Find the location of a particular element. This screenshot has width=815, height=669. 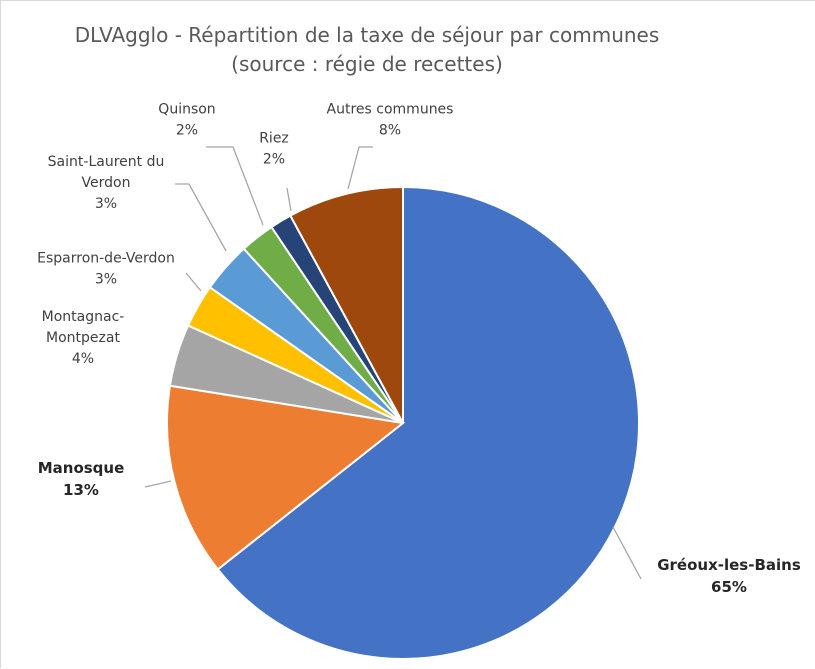

data-label-name: Quinson is located at coordinates (186, 110).